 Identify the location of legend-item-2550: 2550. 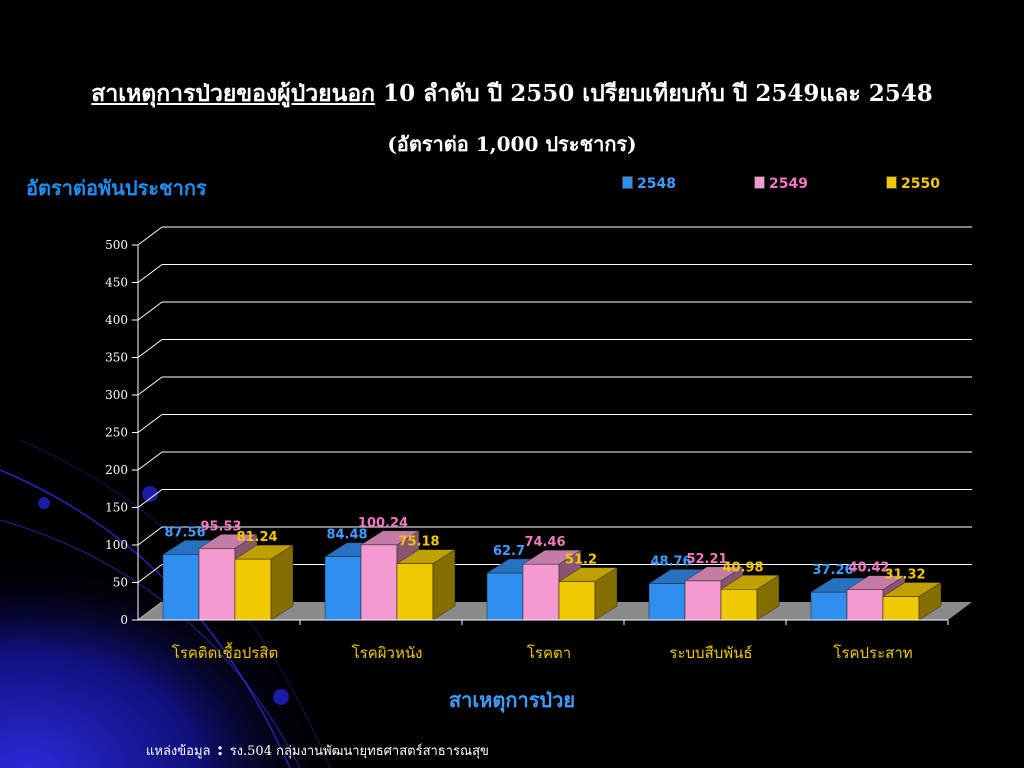
(913, 184).